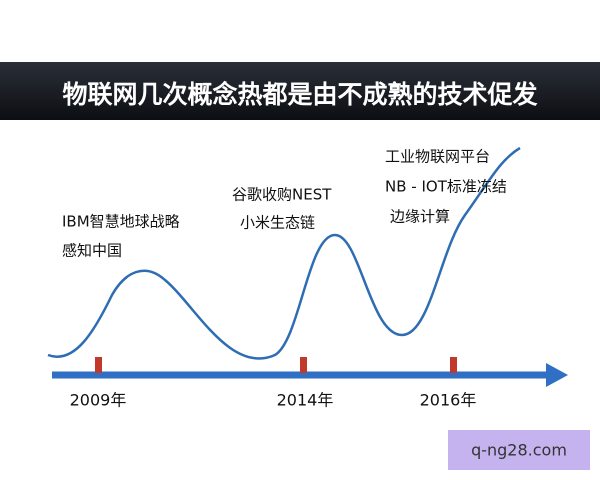  What do you see at coordinates (98, 400) in the screenshot?
I see `year-label: 2009年` at bounding box center [98, 400].